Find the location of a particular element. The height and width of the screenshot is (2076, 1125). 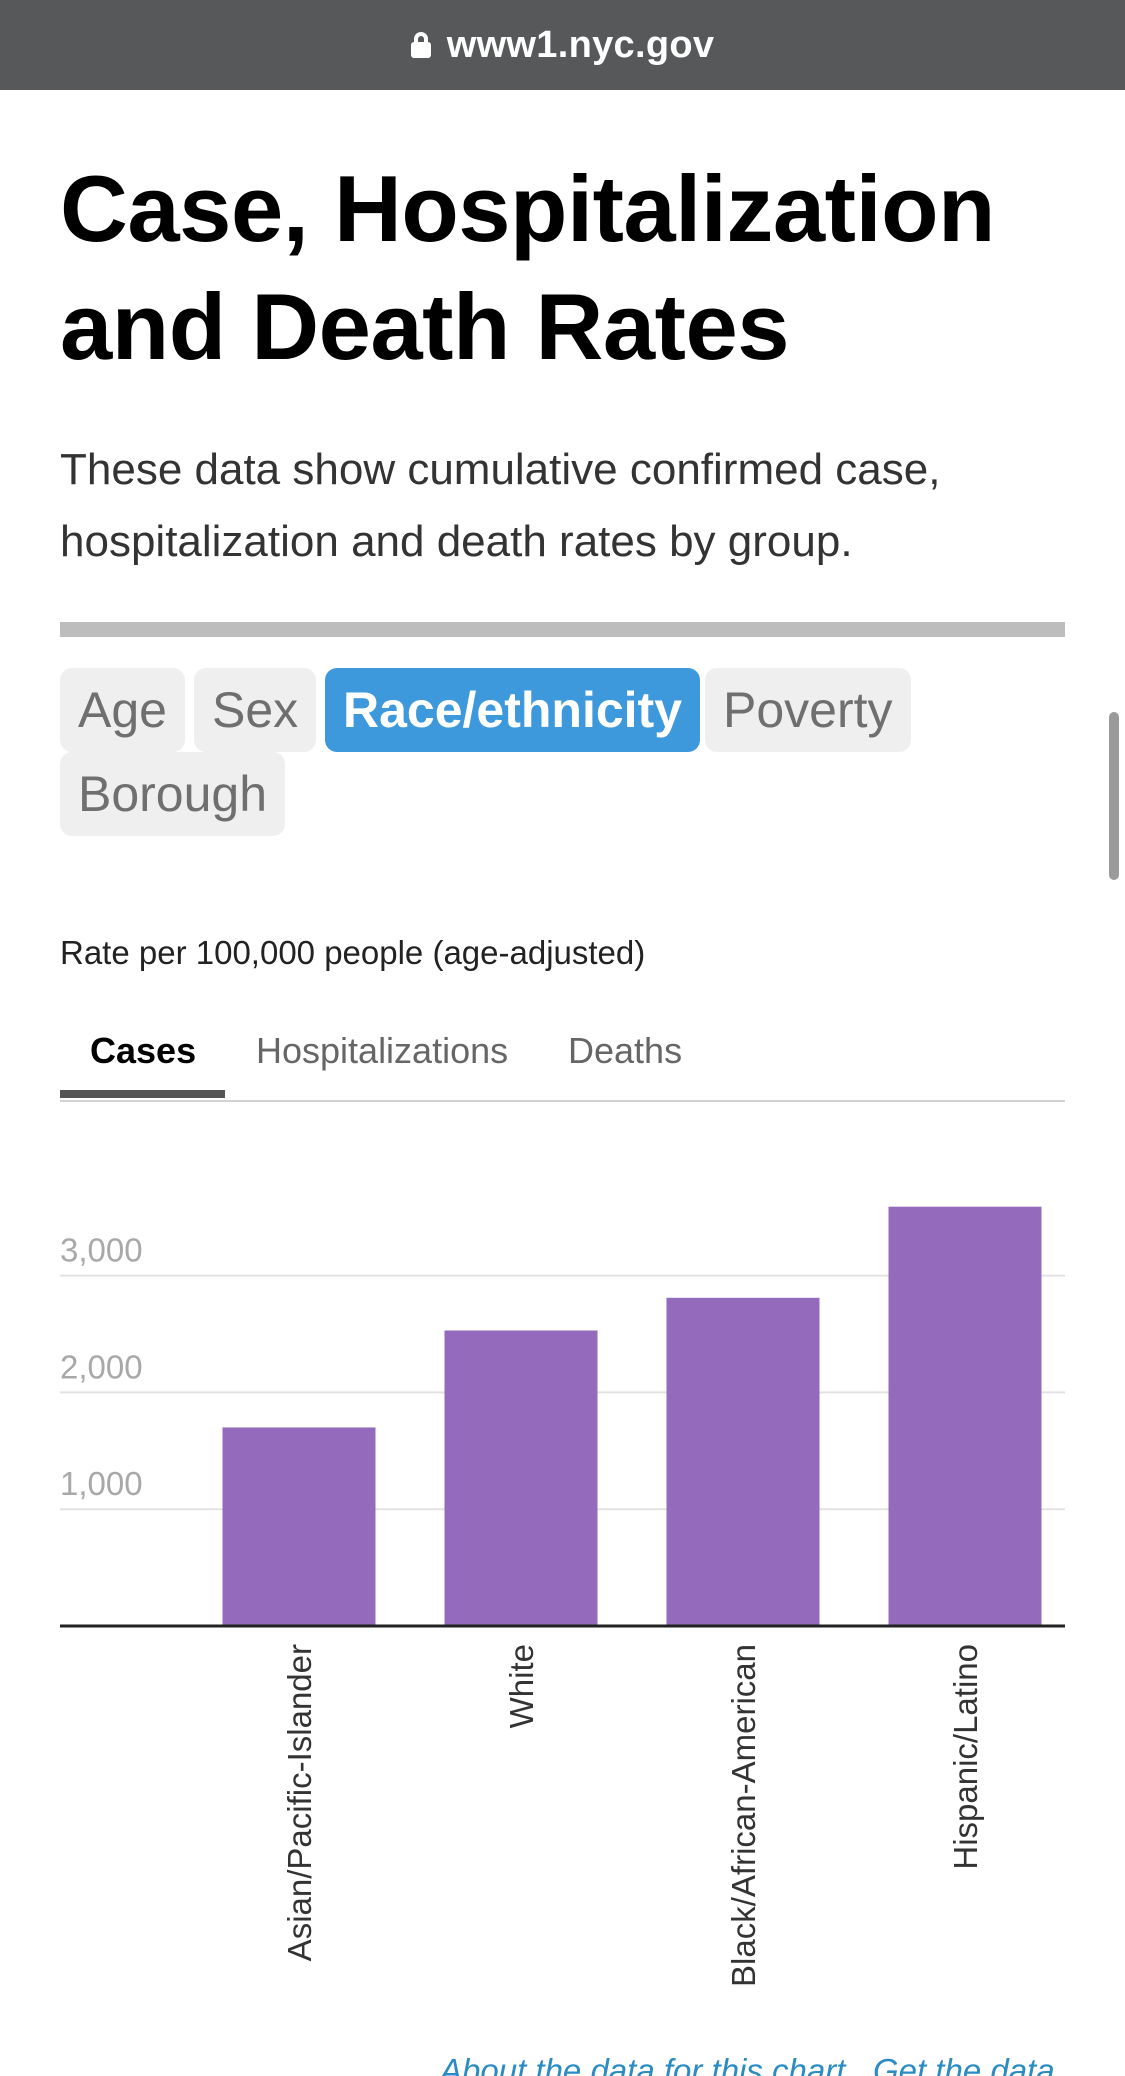

y-tick-label: 1,000 is located at coordinates (101, 1483).